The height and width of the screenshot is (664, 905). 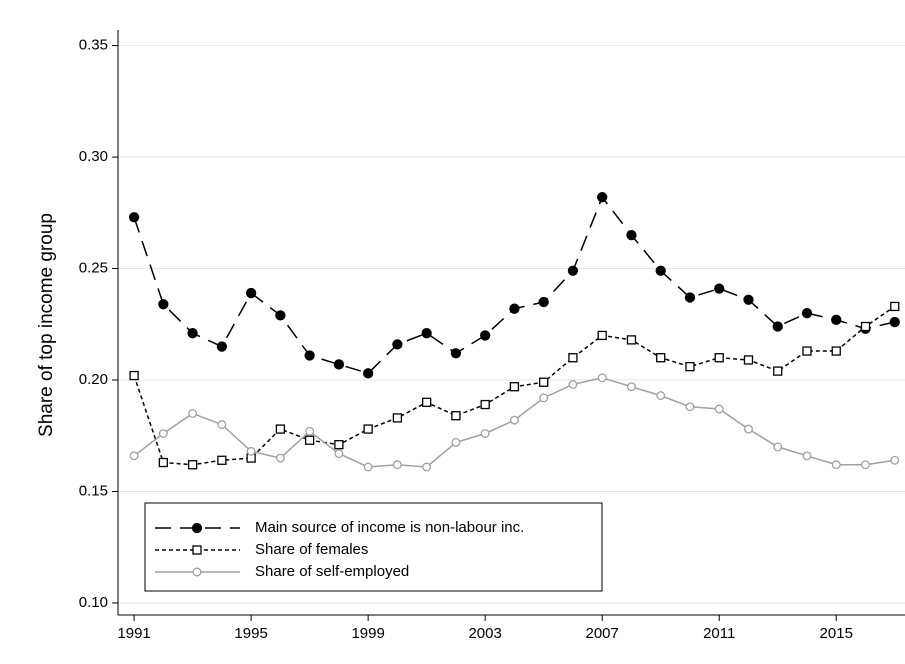 I want to click on x-tick-label: 2011, so click(x=719, y=633).